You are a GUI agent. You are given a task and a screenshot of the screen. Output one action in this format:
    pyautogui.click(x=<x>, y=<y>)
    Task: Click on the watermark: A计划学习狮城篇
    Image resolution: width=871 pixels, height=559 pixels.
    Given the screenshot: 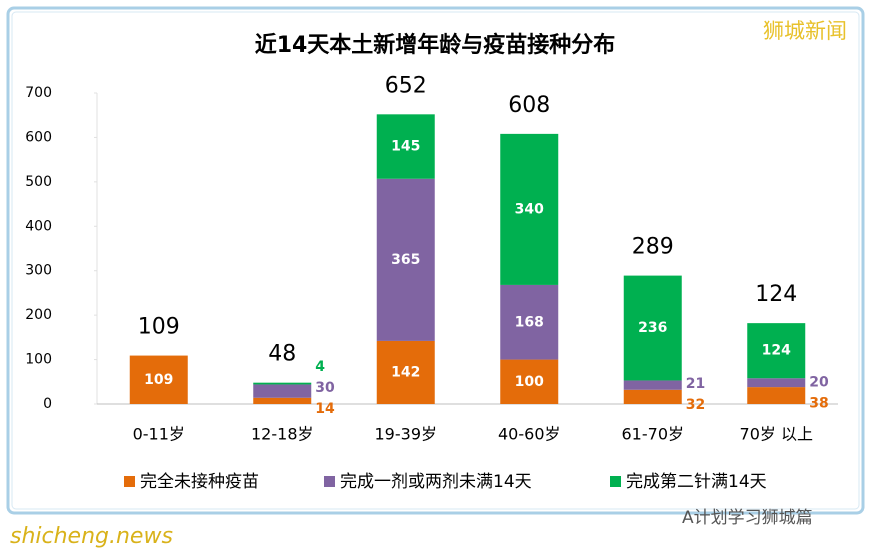 What is the action you would take?
    pyautogui.click(x=747, y=518)
    